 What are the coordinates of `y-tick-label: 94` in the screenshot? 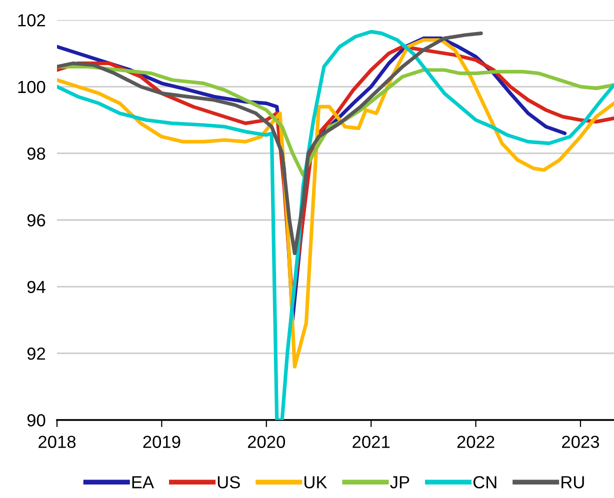 It's located at (36, 287).